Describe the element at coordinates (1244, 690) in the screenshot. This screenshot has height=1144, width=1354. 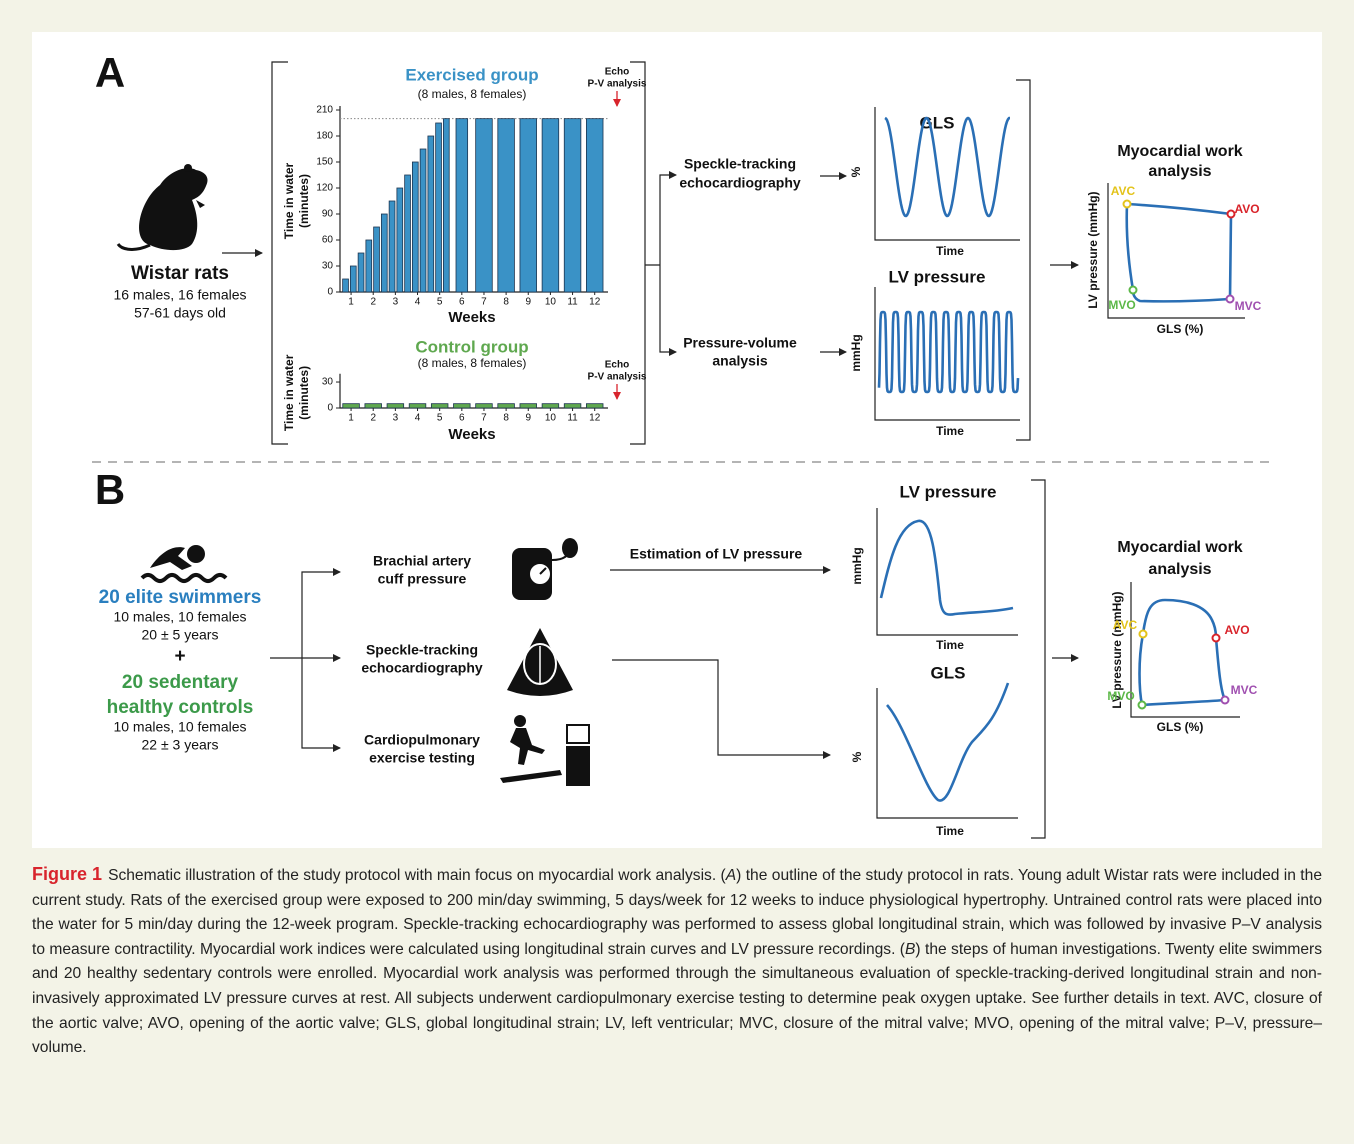
I see `point-label: MVC` at that location.